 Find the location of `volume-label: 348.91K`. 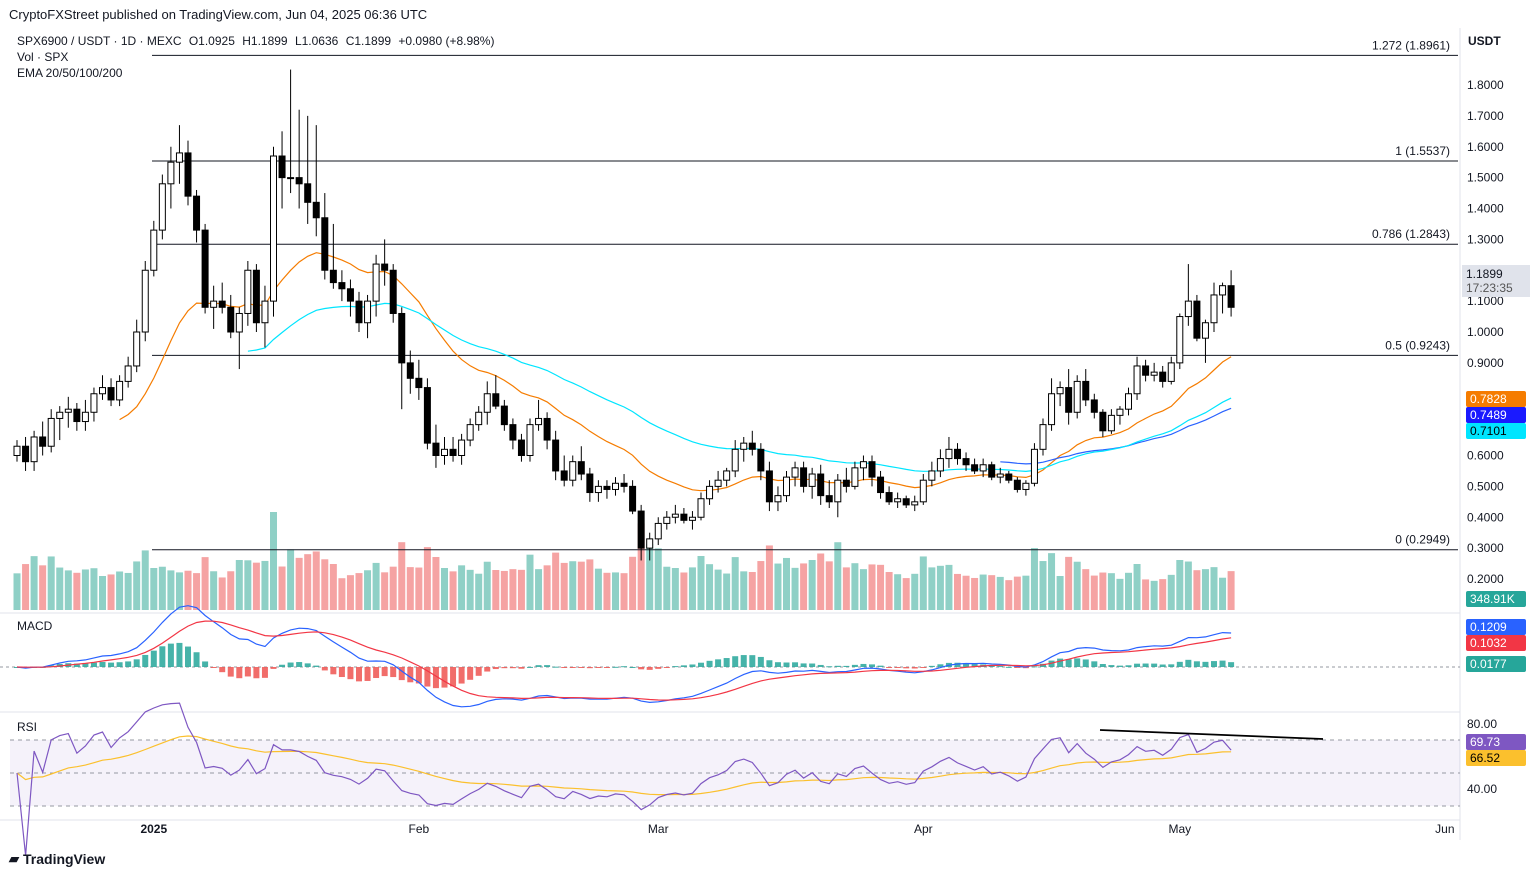

volume-label: 348.91K is located at coordinates (1496, 599).